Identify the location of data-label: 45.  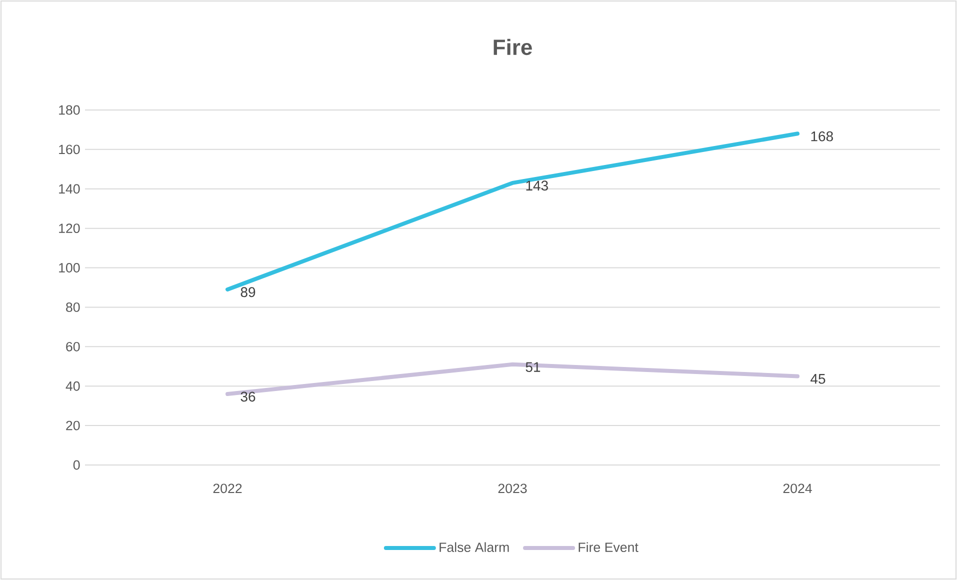
(818, 379).